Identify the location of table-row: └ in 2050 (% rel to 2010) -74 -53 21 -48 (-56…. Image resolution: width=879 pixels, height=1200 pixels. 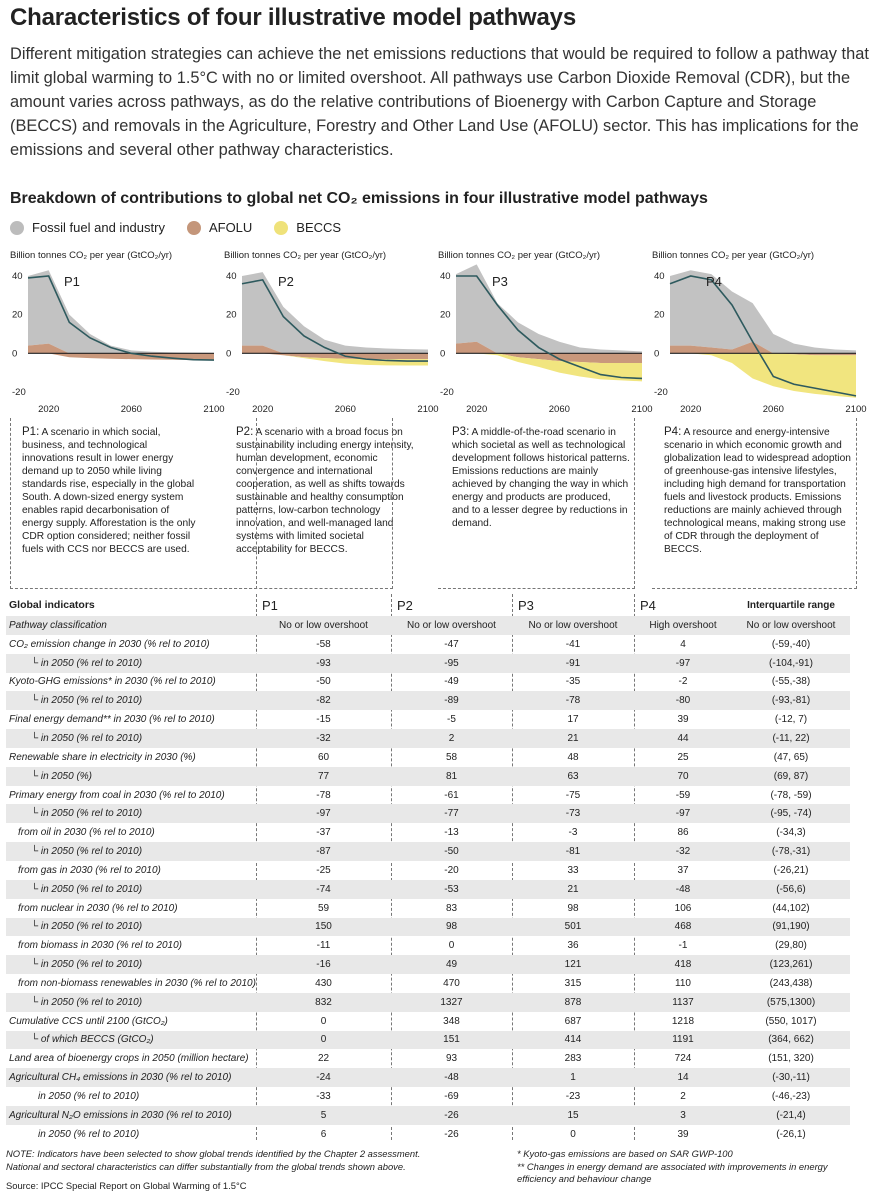
(428, 889).